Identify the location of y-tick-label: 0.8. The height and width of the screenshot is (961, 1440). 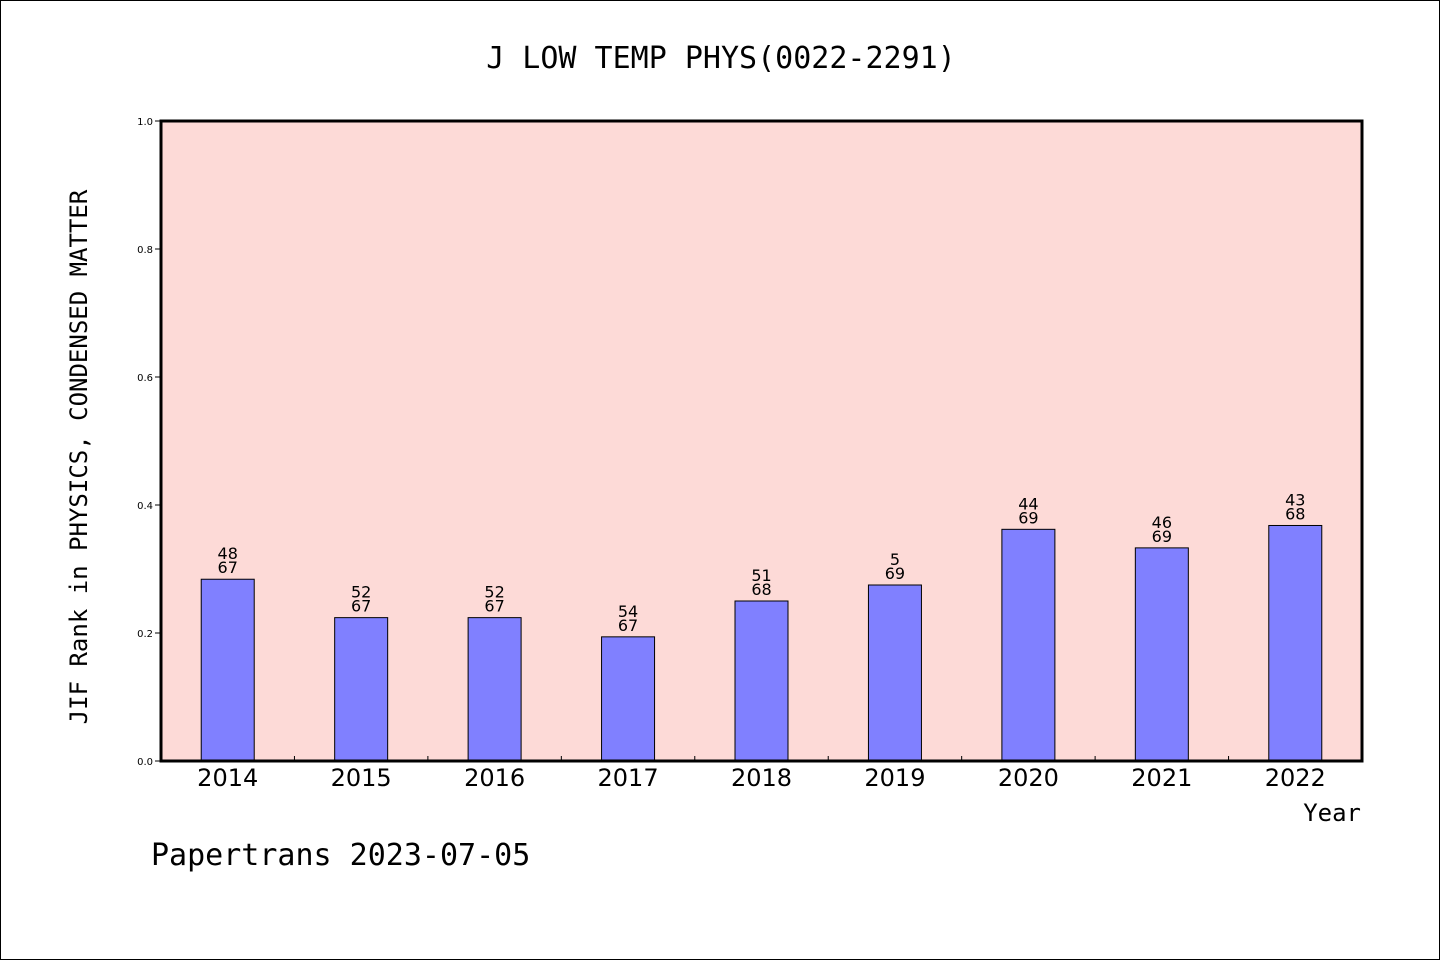
(145, 250).